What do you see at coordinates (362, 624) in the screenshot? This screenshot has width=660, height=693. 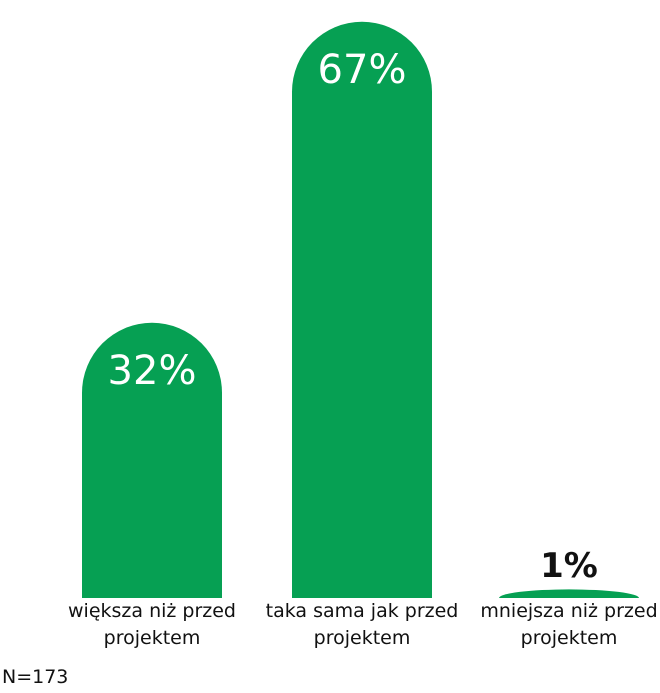 I see `category-label: taka sama jak przed projektem` at bounding box center [362, 624].